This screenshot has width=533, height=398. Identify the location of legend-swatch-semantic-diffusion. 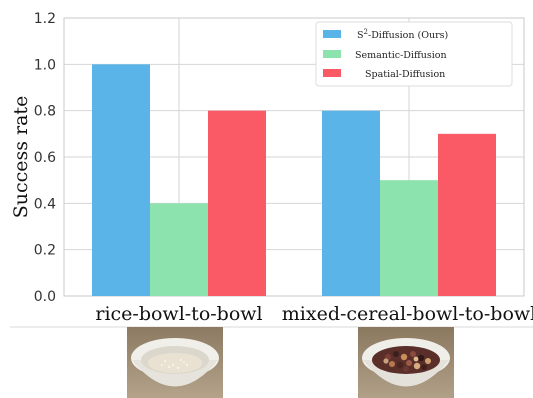
(332, 54).